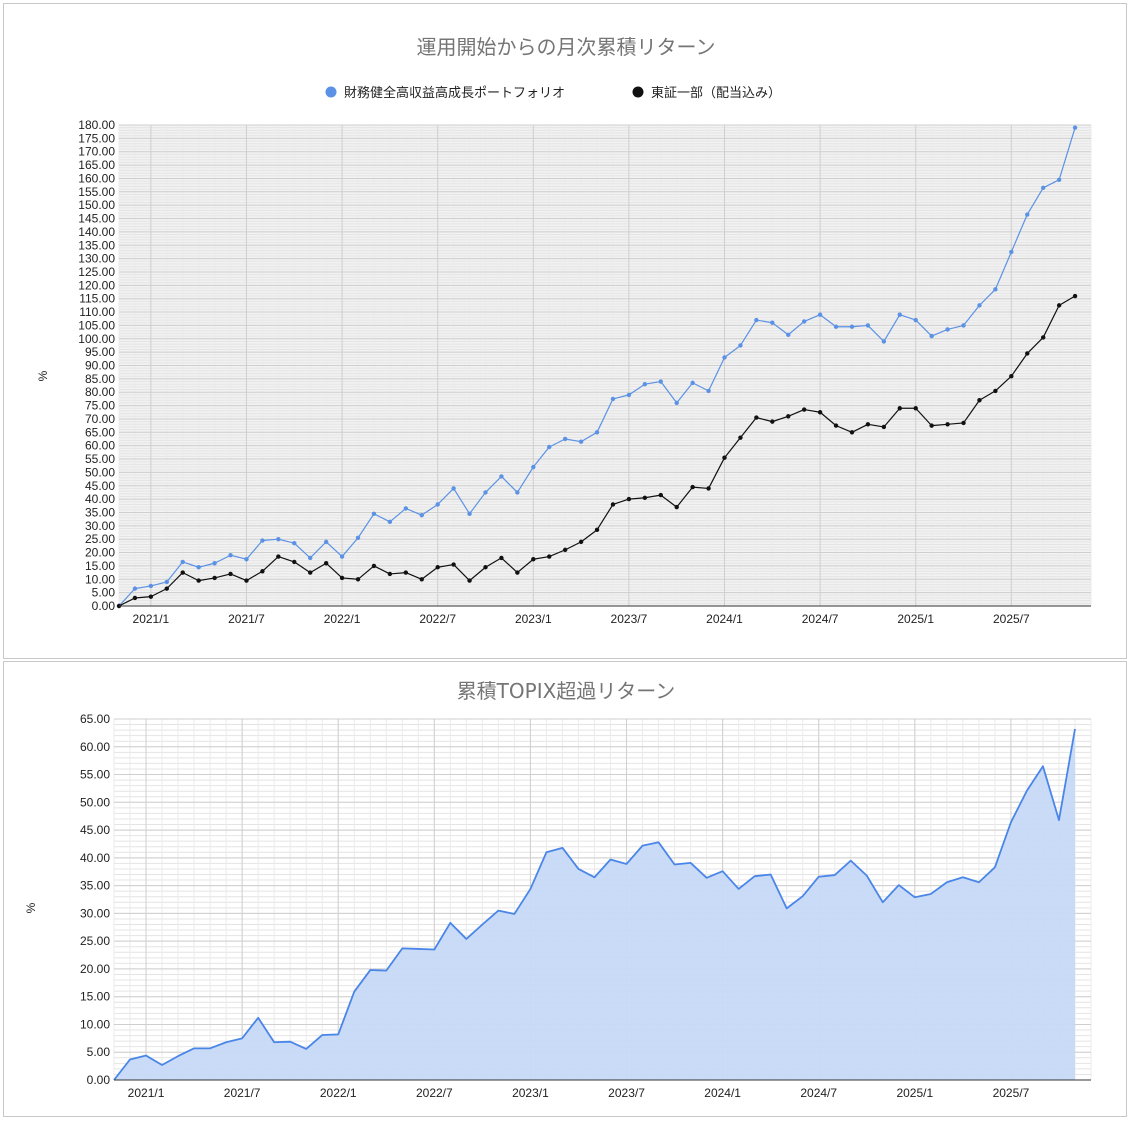 This screenshot has width=1131, height=1124. What do you see at coordinates (331, 92) in the screenshot?
I see `legend-marker-portfolio` at bounding box center [331, 92].